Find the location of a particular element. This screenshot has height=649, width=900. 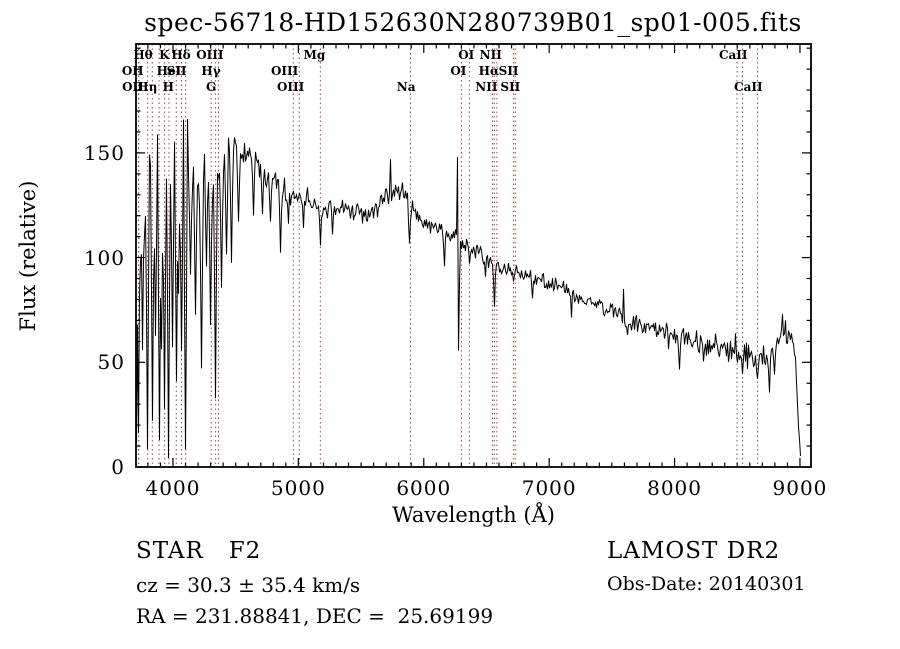

x-tick-label: 5000 is located at coordinates (298, 488).